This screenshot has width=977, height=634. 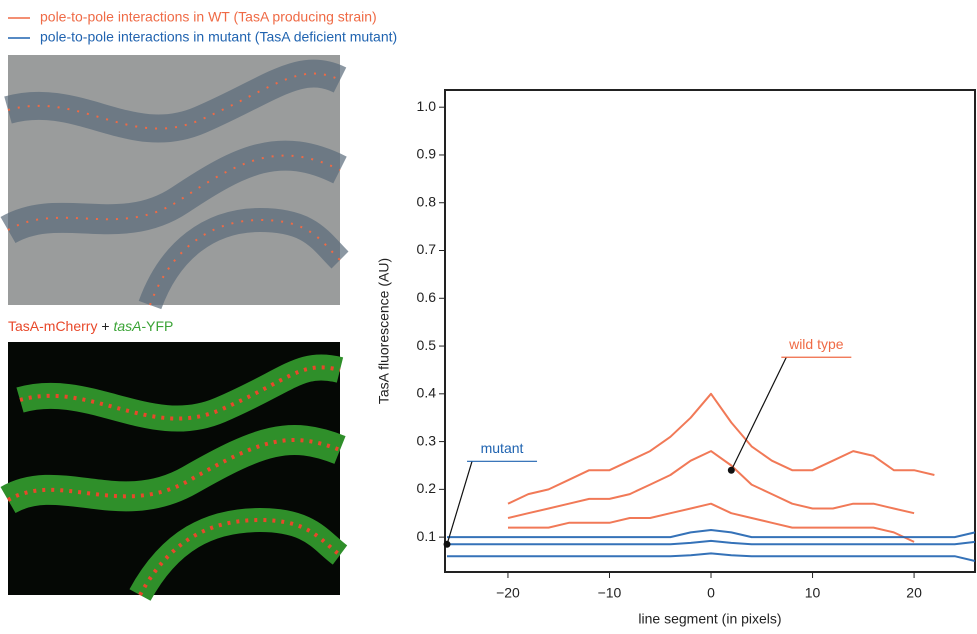 I want to click on x-axis-label: line segment (in pixels), so click(x=709, y=619).